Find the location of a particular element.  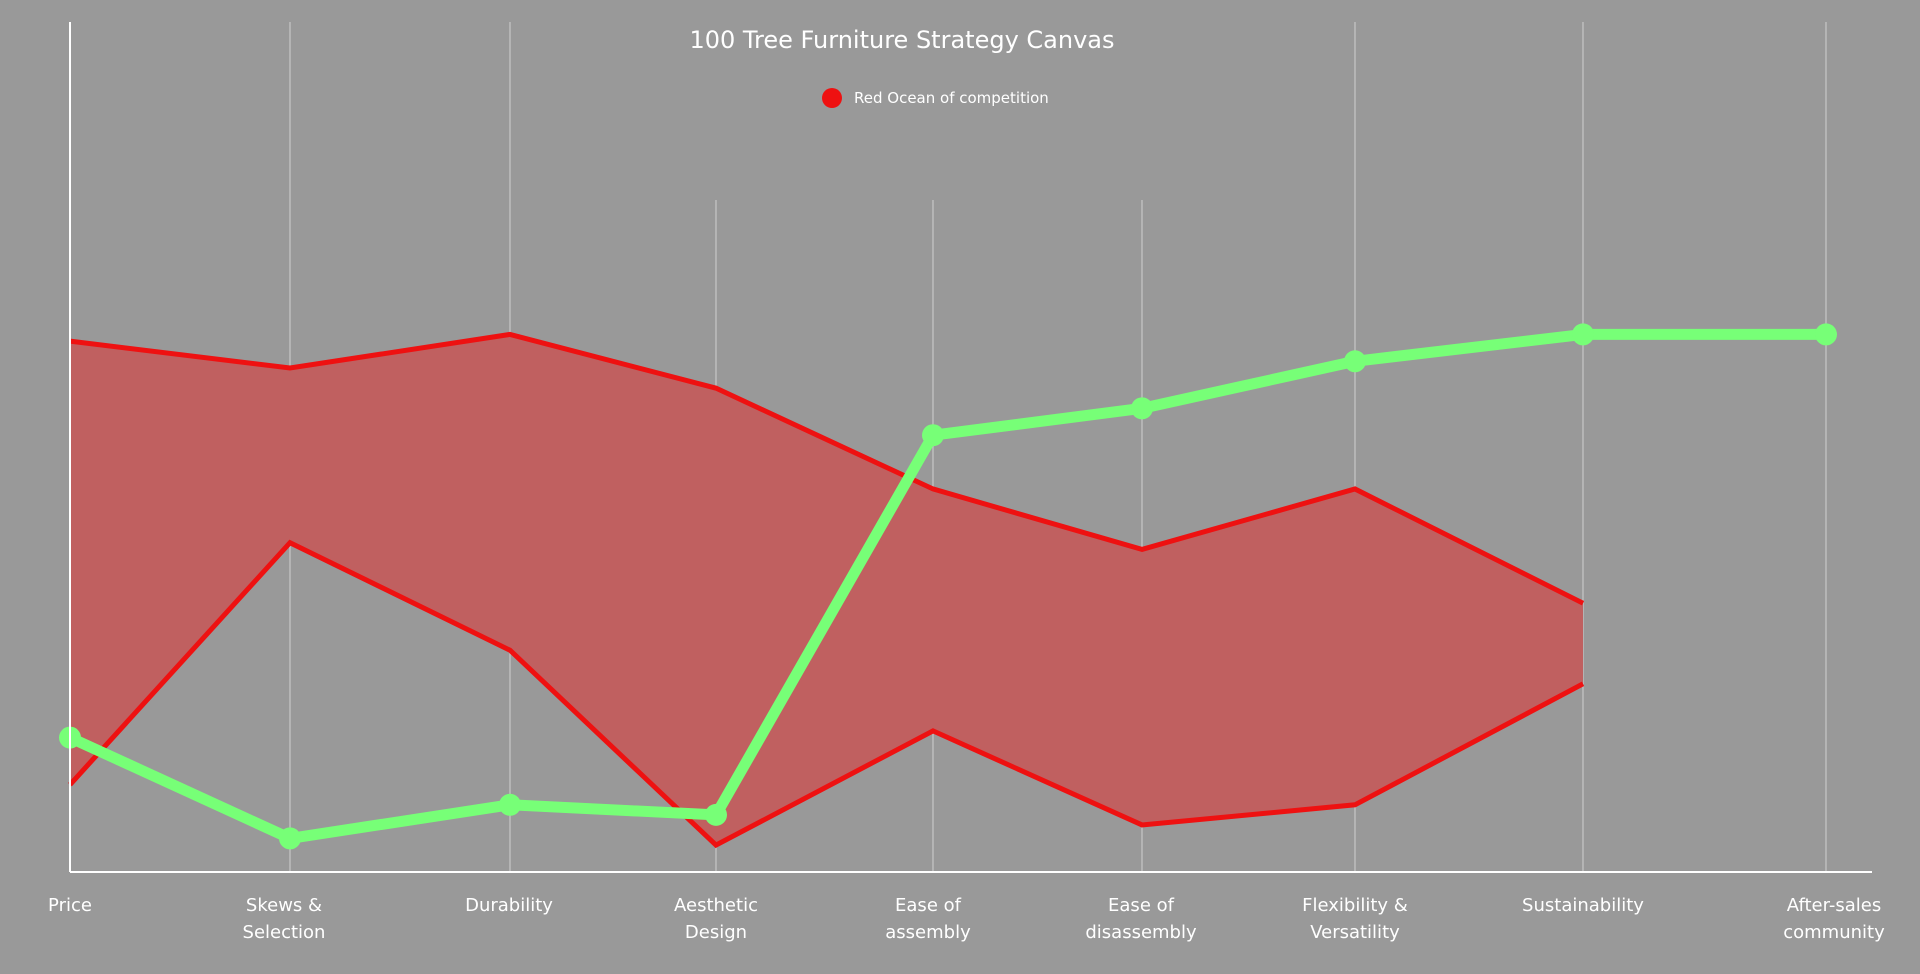

x-tick-label-line: Selection is located at coordinates (284, 932).